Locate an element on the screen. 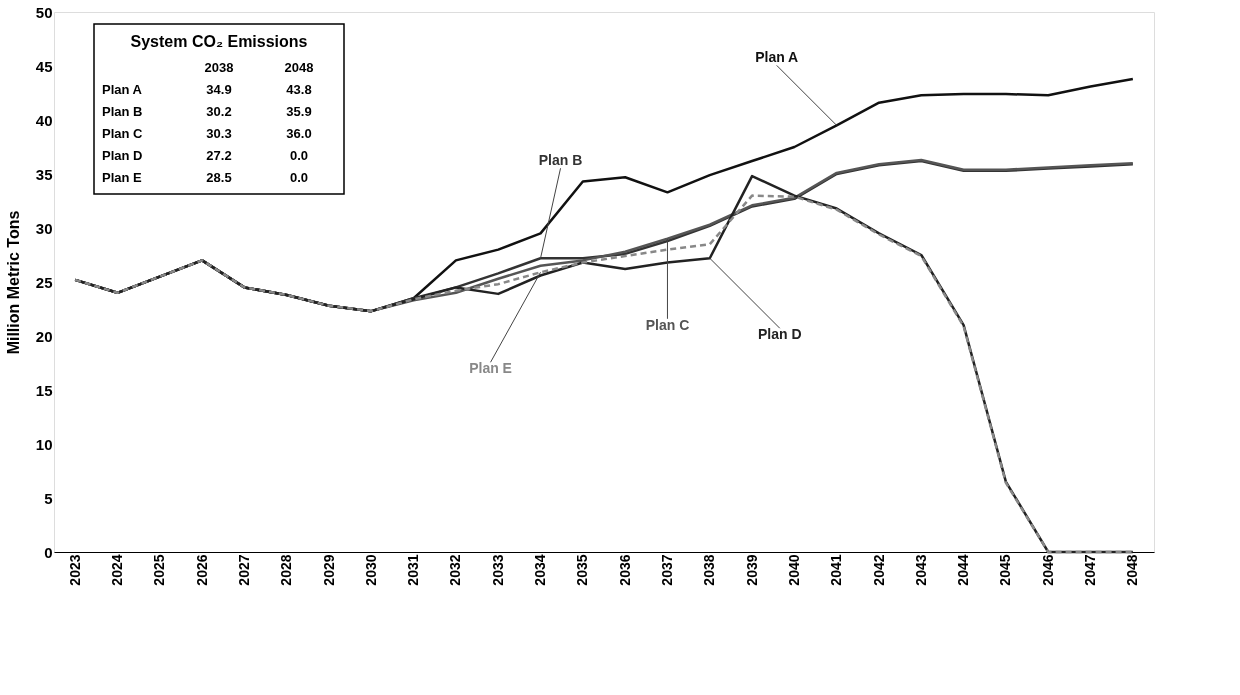  annotation: 34.9 is located at coordinates (219, 89).